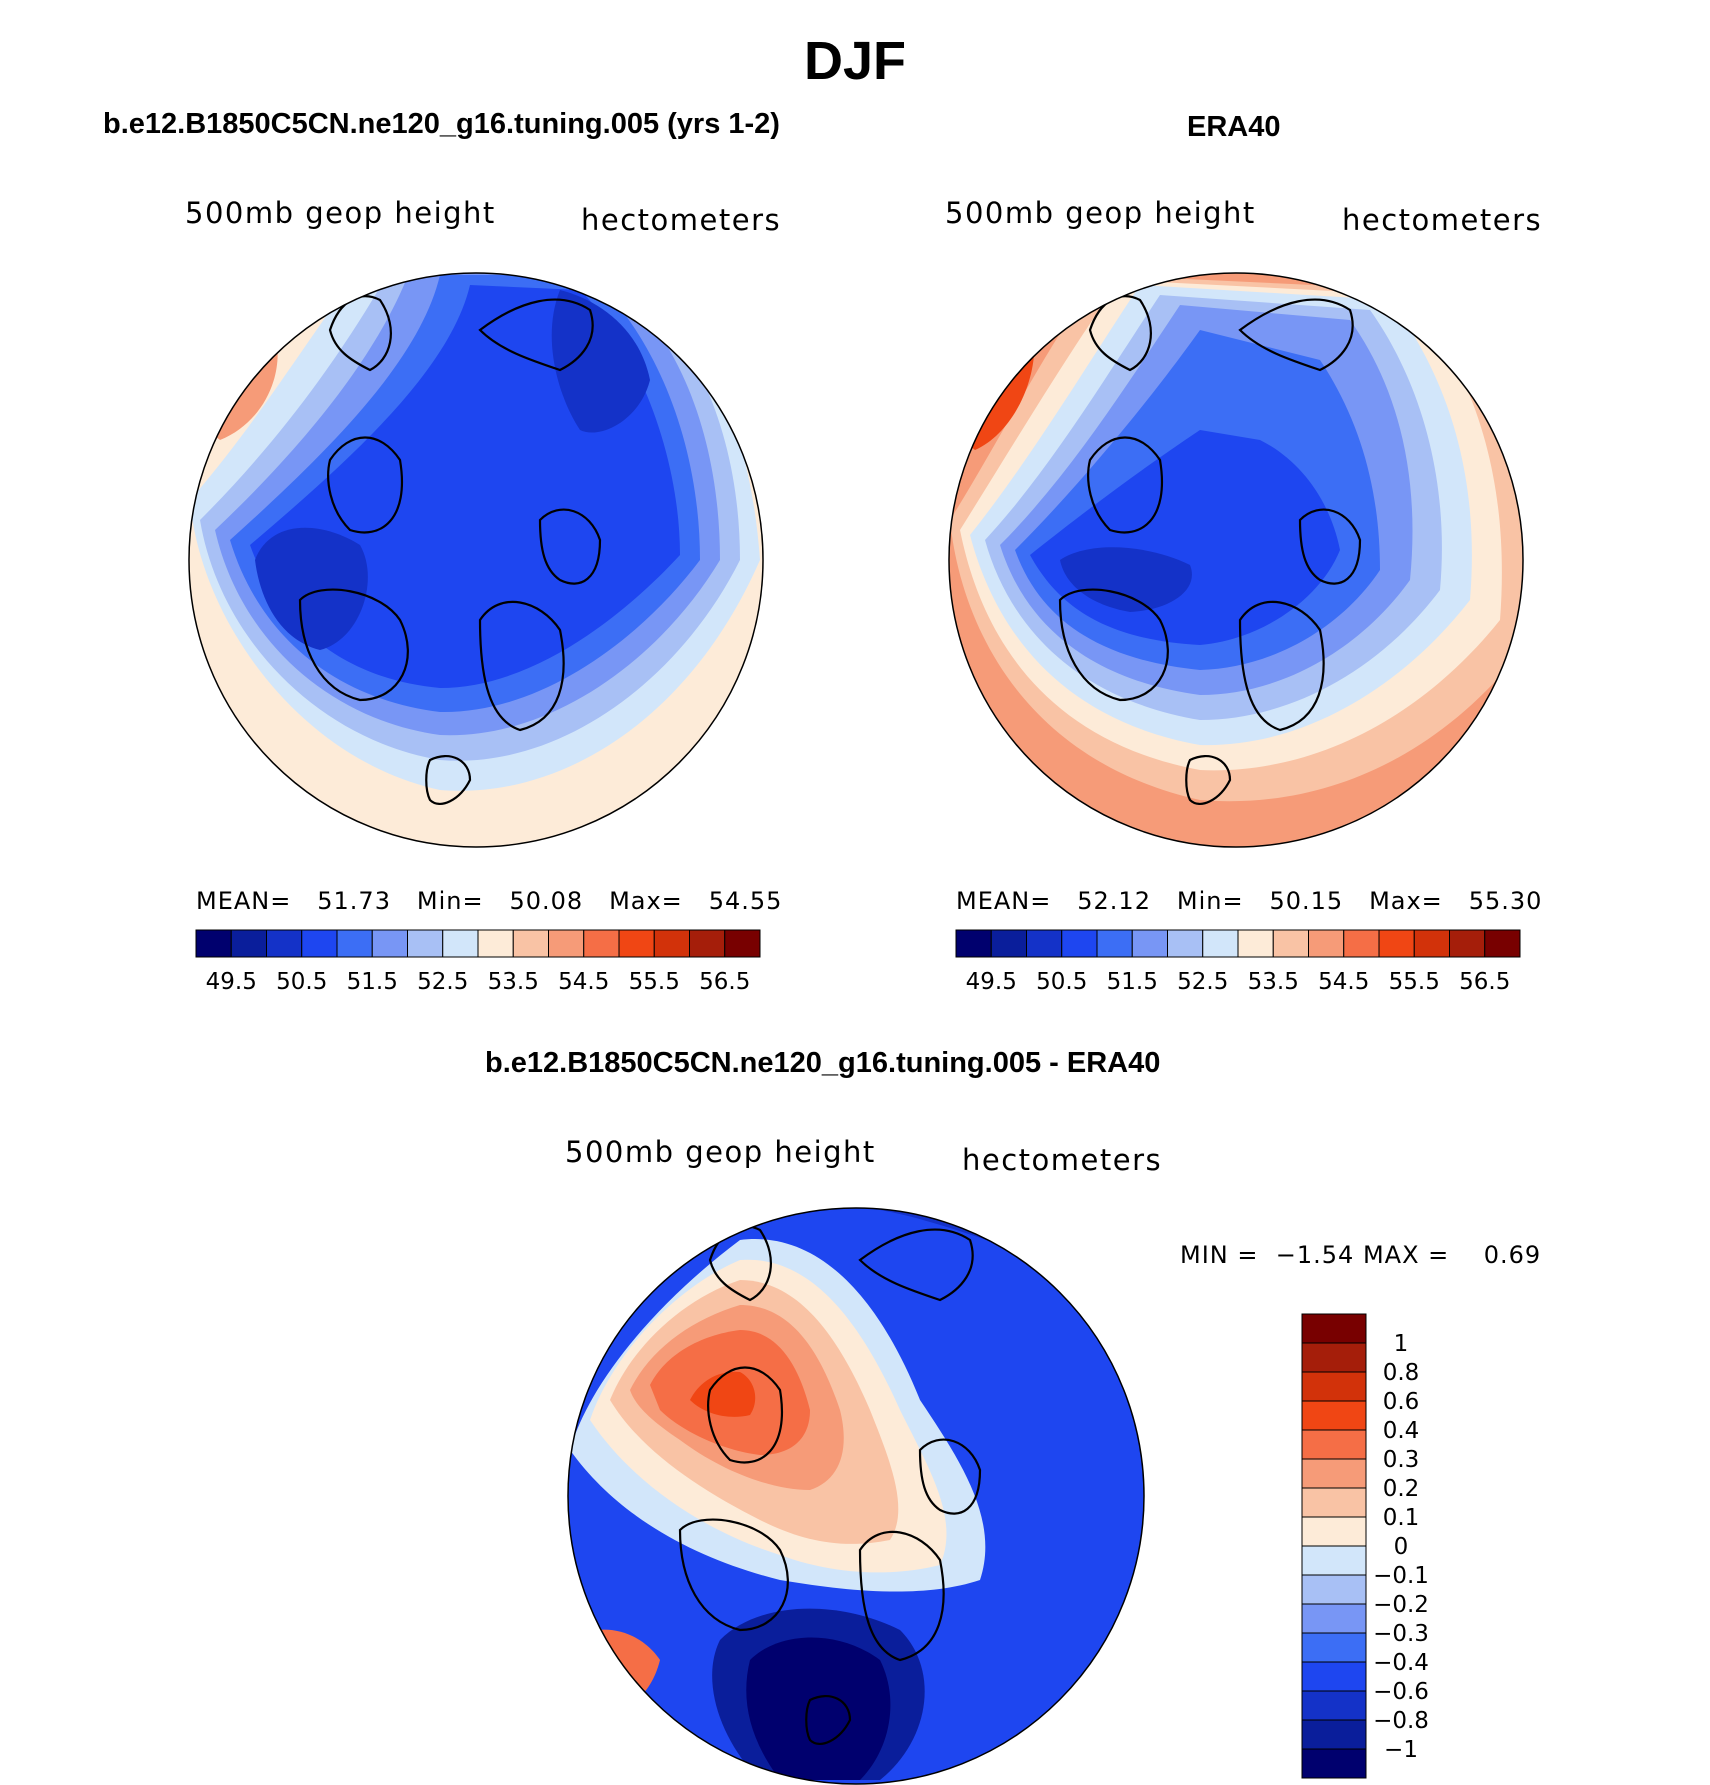 The image size is (1710, 1785). Describe the element at coordinates (546, 901) in the screenshot. I see `panel1-min-value: 50.08` at that location.